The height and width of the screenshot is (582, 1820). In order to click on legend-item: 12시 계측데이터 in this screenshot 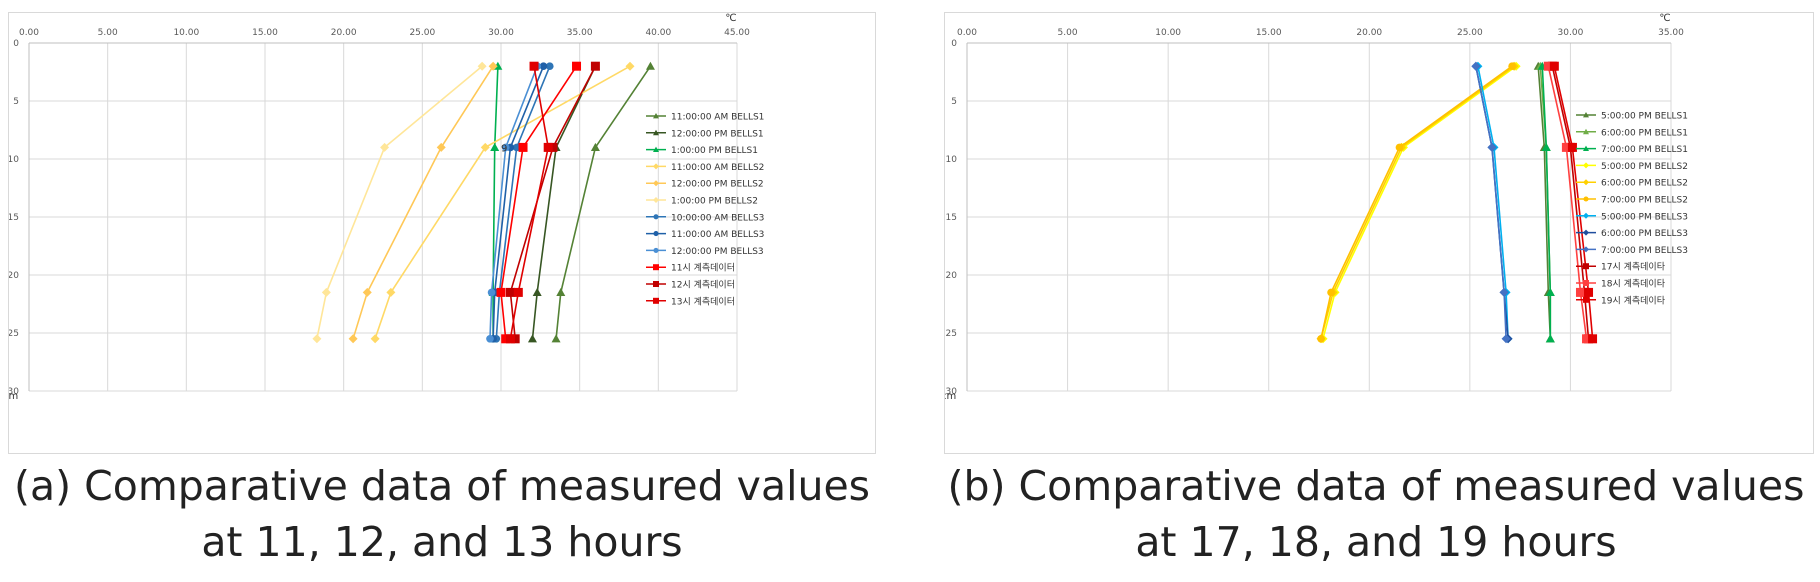, I will do `click(690, 285)`.